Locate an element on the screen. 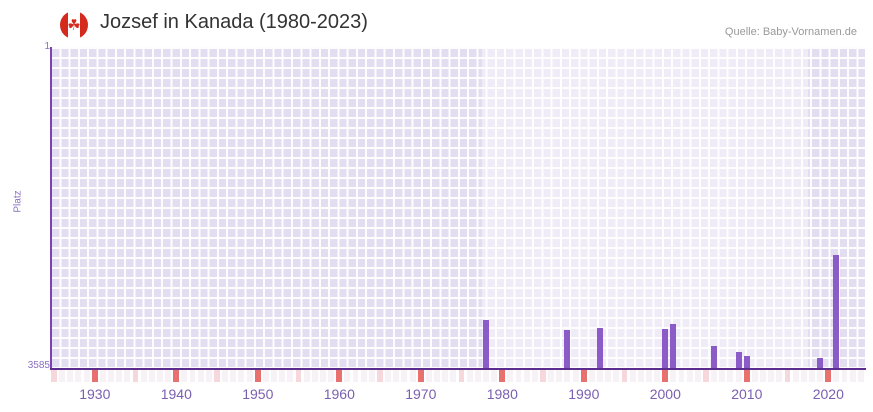 This screenshot has width=873, height=412. tick-cell-2014 is located at coordinates (779, 376).